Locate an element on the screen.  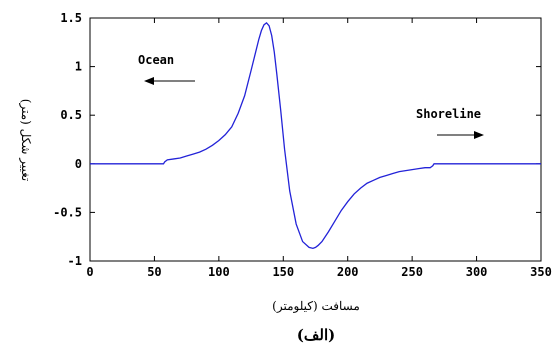
x-tick-label: 100 is located at coordinates (219, 272).